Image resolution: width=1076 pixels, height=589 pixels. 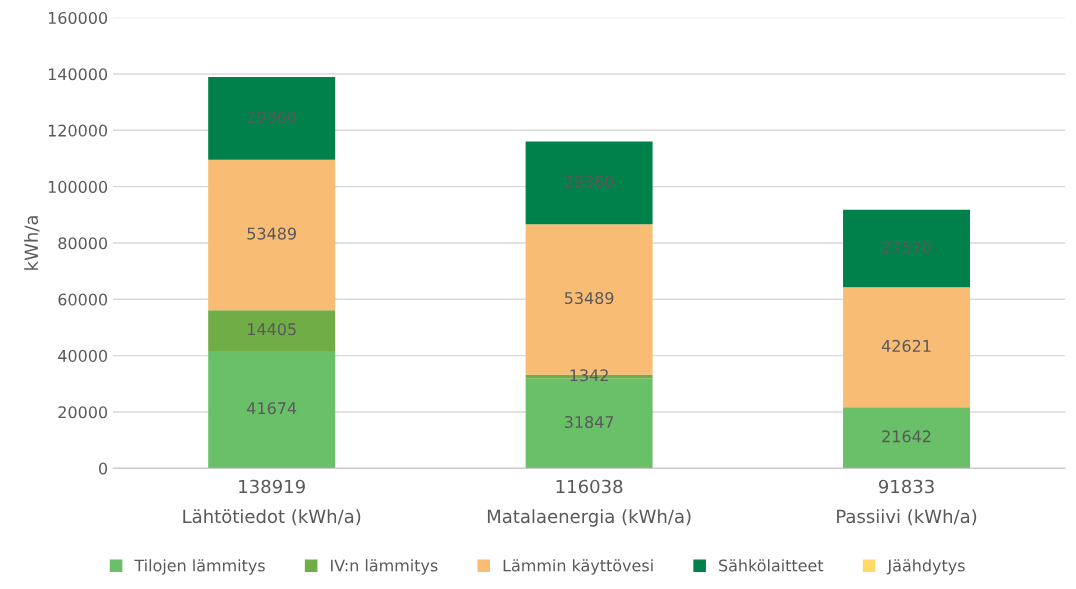 I want to click on data-label: 27570, so click(x=906, y=247).